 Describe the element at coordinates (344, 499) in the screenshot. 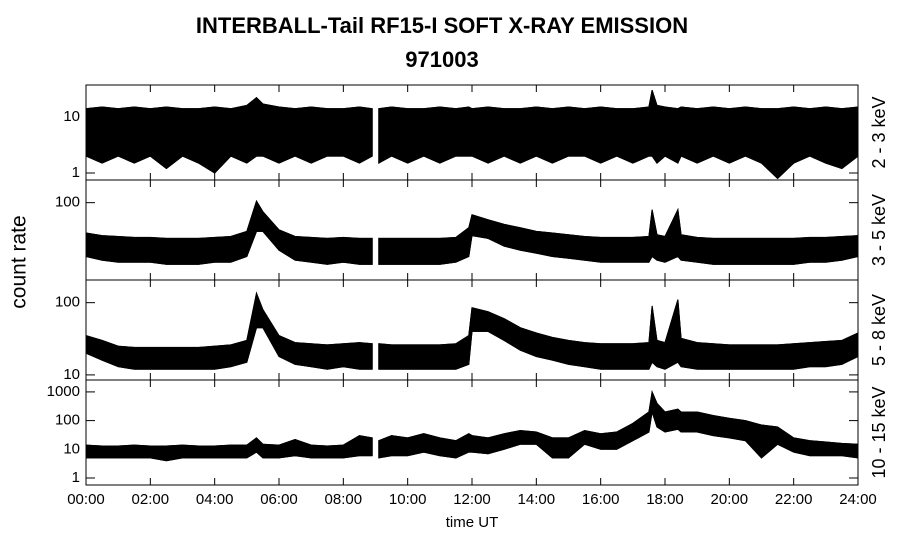

I see `x-tick-label: 08:00` at that location.